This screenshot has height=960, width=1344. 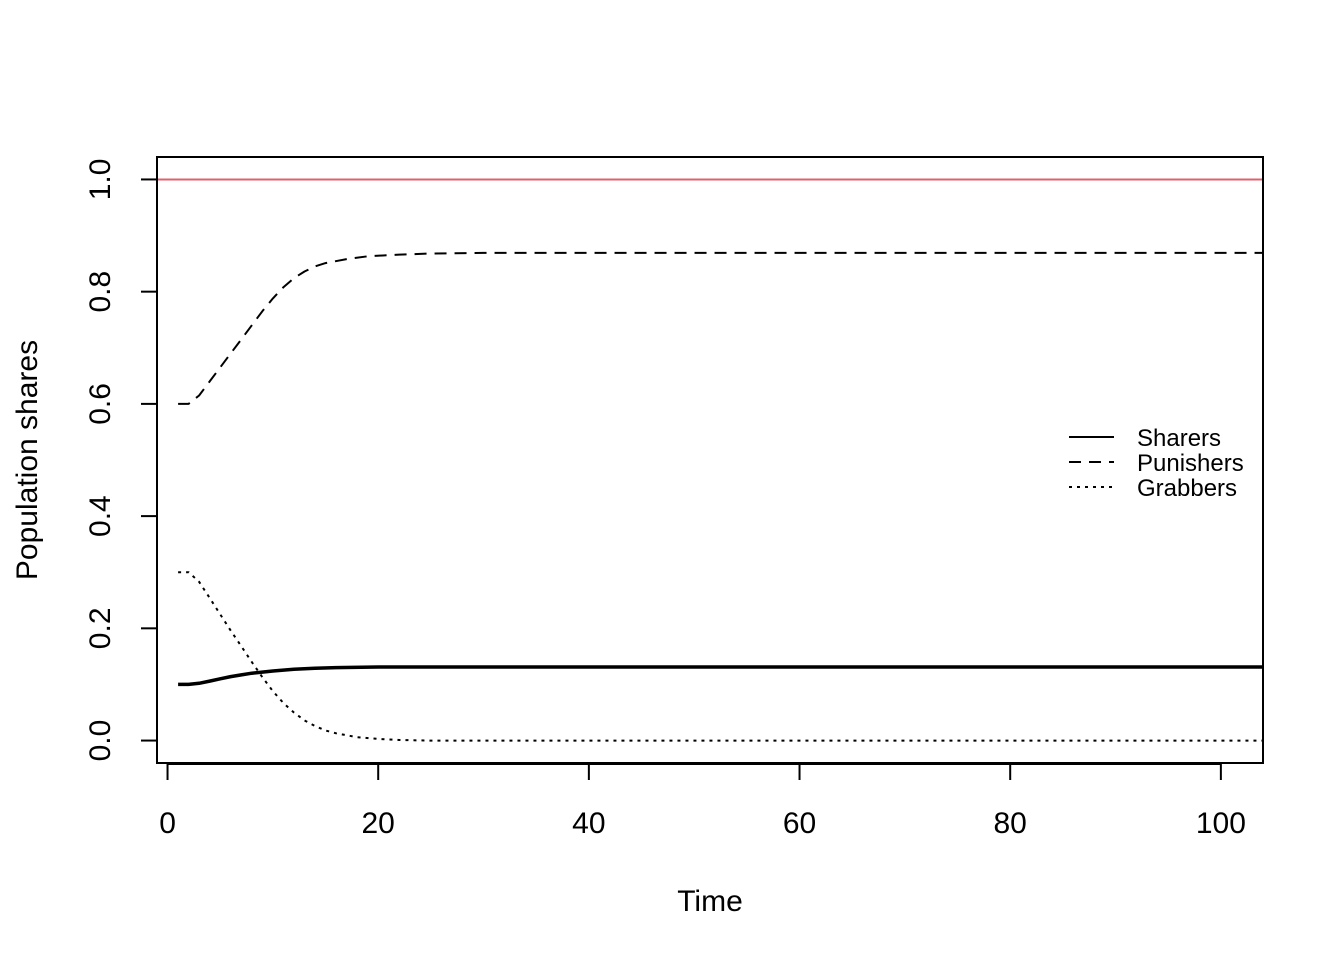 I want to click on series-line-punishers, so click(x=720, y=328).